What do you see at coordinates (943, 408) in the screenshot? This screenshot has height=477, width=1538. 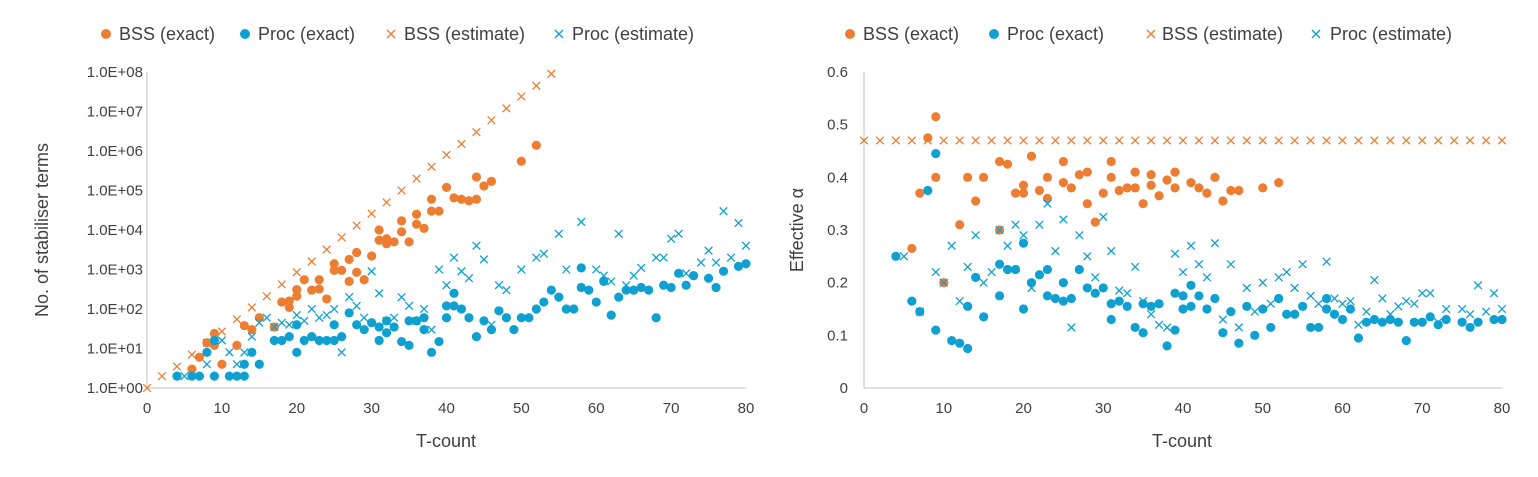 I see `x-tick-label: 10` at bounding box center [943, 408].